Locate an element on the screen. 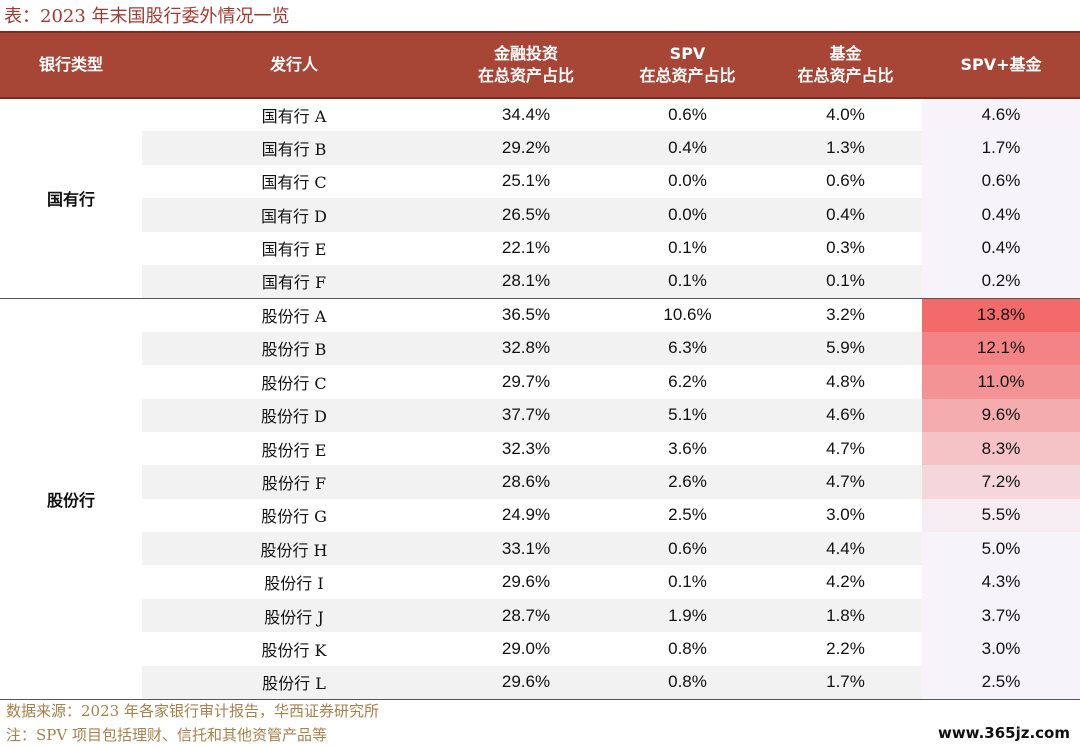 Image resolution: width=1080 pixels, height=749 pixels. fin-investment-cell: 26.5% is located at coordinates (526, 215).